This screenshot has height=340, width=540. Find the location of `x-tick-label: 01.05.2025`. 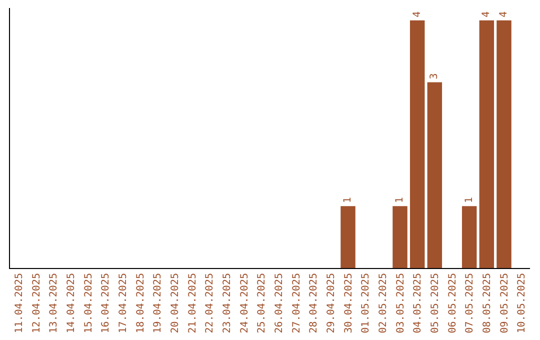

x-tick-label: 01.05.2025 is located at coordinates (366, 303).